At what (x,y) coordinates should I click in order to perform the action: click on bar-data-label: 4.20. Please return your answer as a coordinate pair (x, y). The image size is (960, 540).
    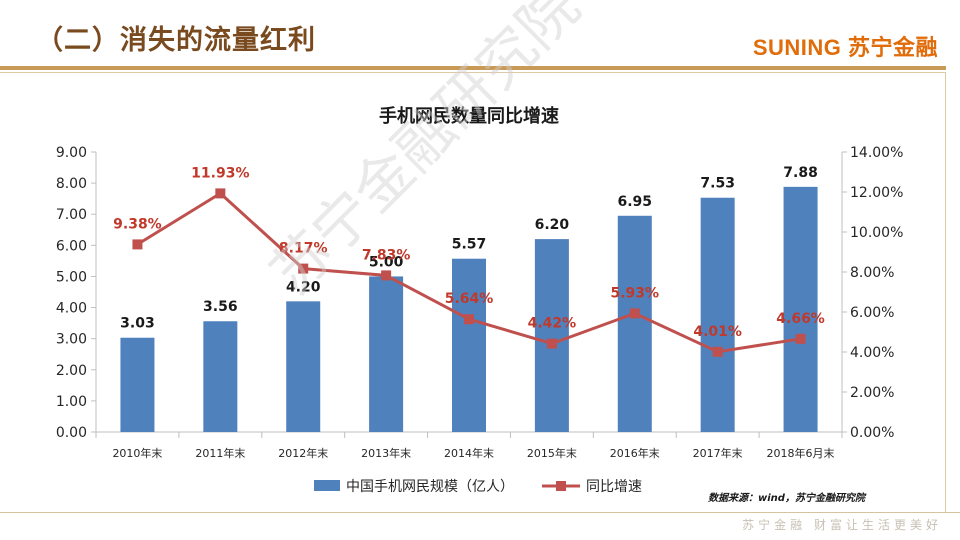
    Looking at the image, I should click on (303, 287).